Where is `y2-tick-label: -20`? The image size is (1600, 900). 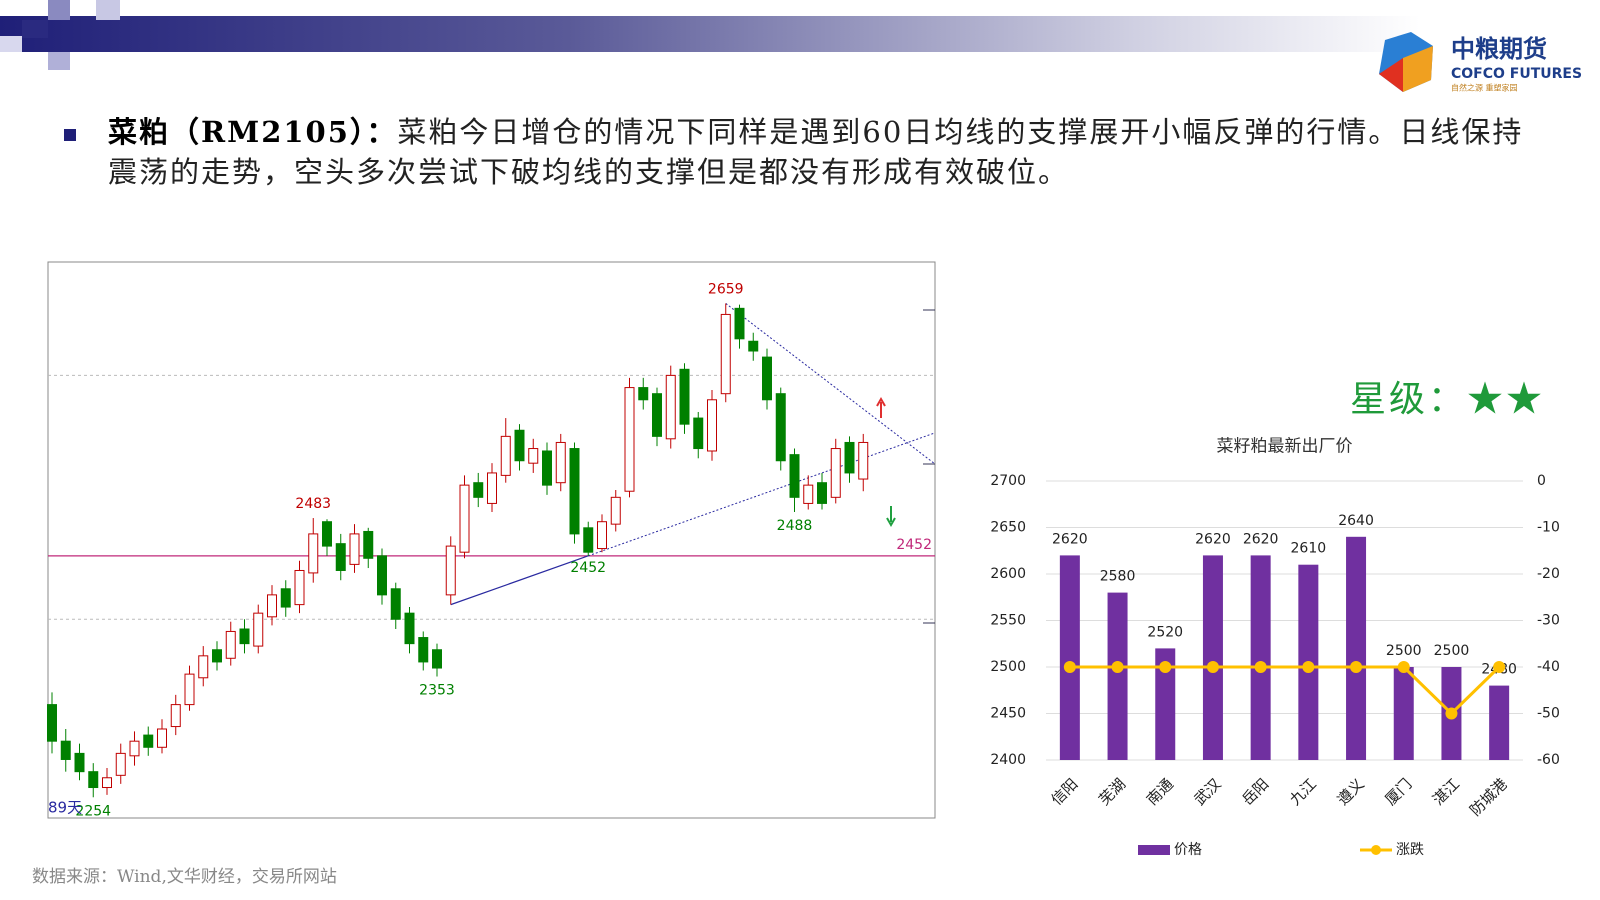 y2-tick-label: -20 is located at coordinates (1548, 574).